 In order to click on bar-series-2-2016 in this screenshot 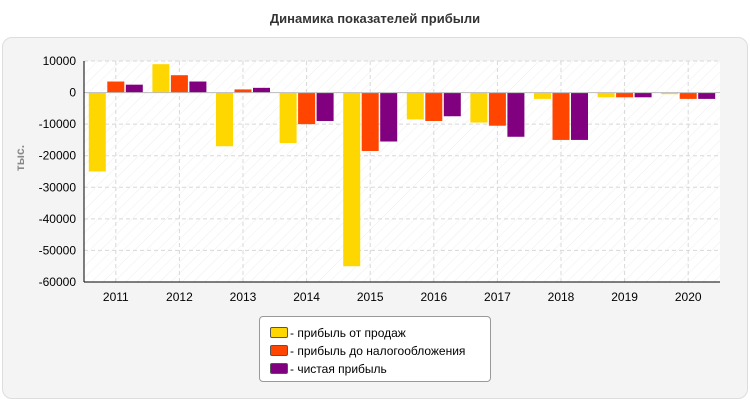, I will do `click(434, 106)`.